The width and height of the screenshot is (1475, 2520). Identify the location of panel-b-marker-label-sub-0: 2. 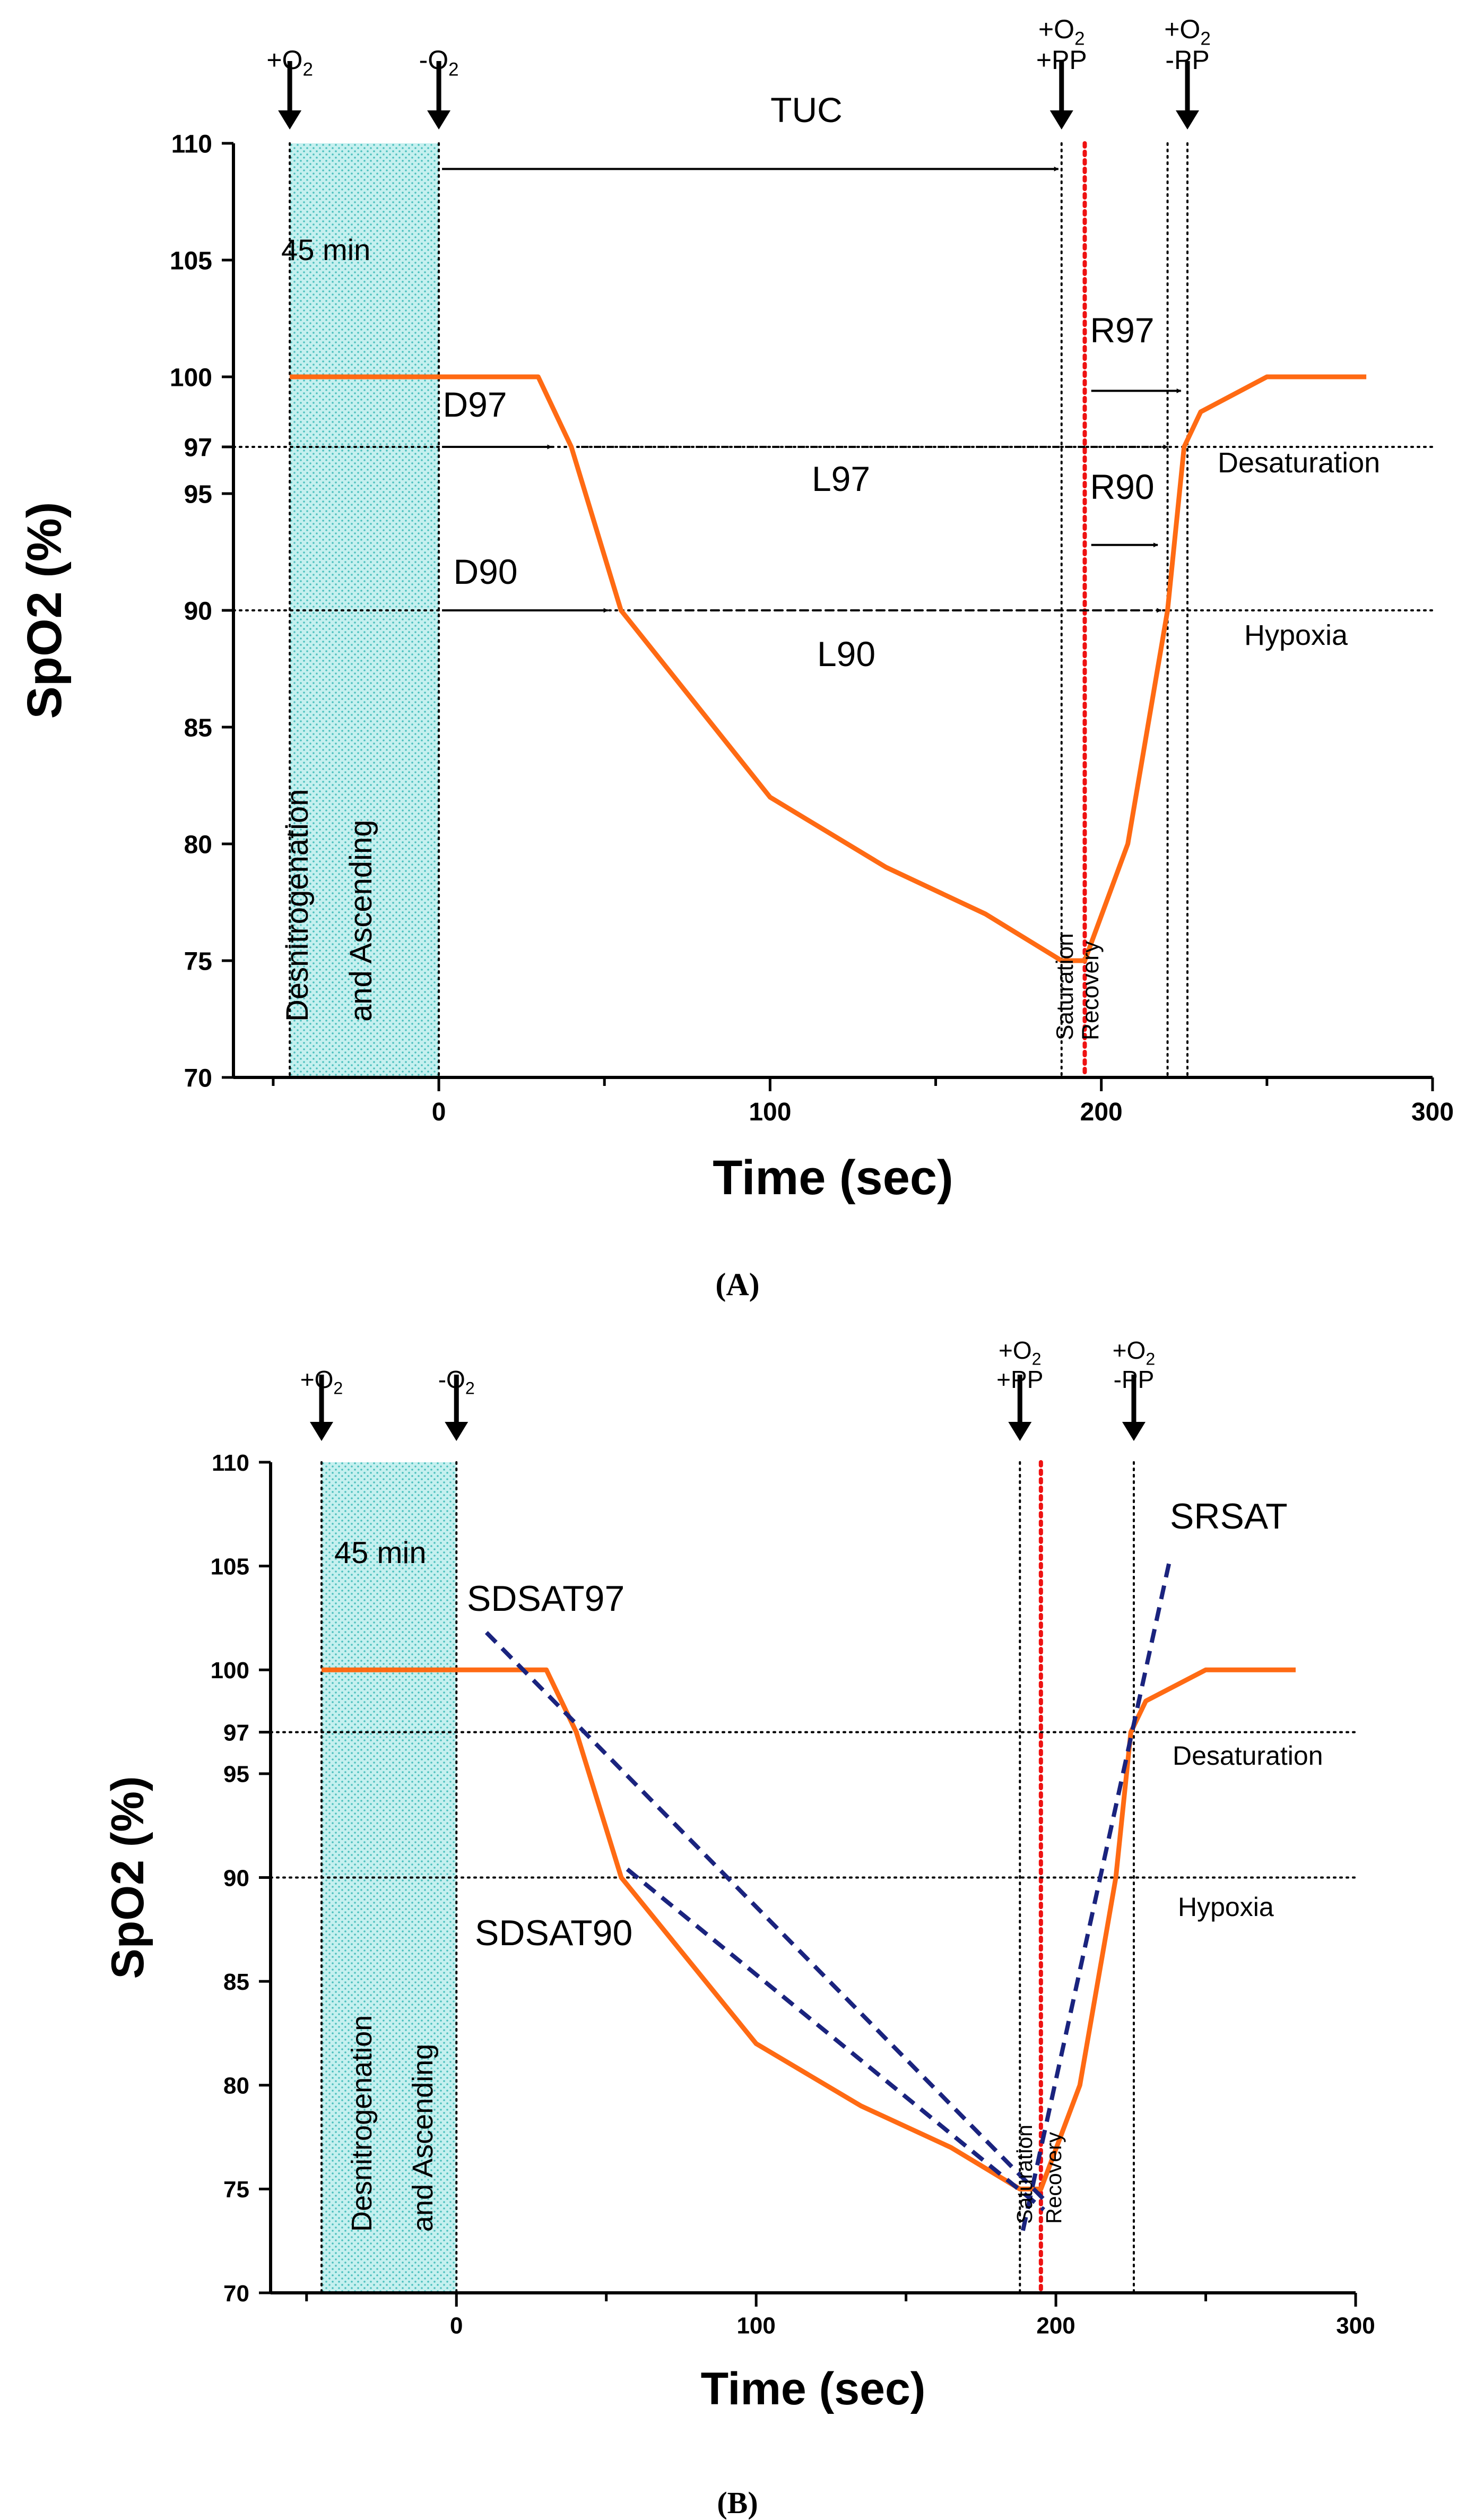
(338, 1388).